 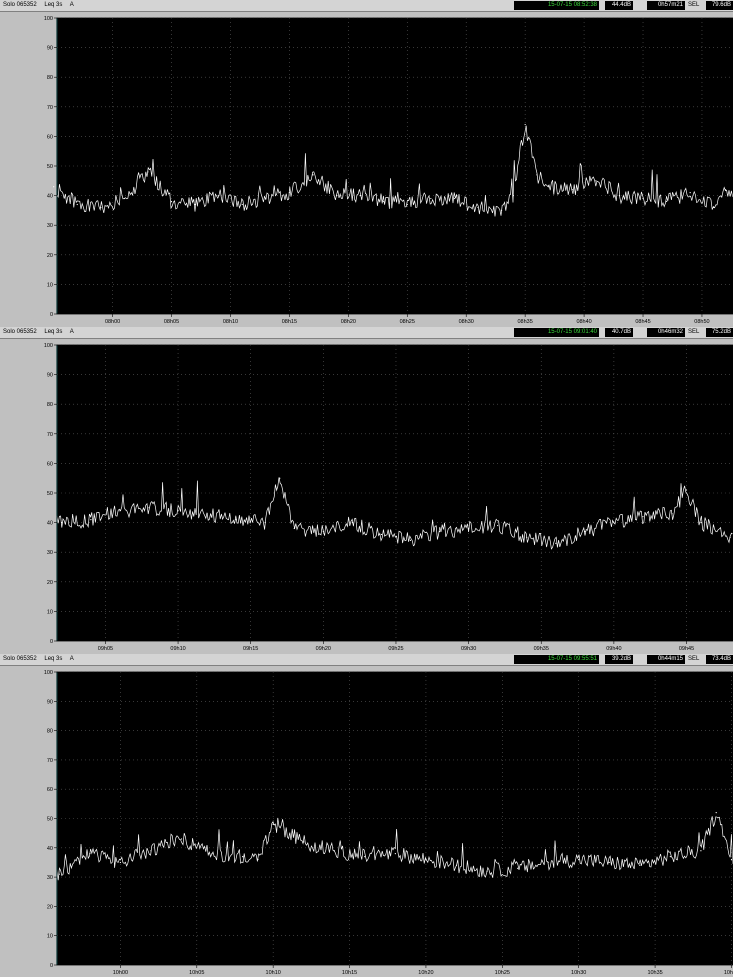 What do you see at coordinates (719, 332) in the screenshot?
I see `sel-readout: 75.2dB` at bounding box center [719, 332].